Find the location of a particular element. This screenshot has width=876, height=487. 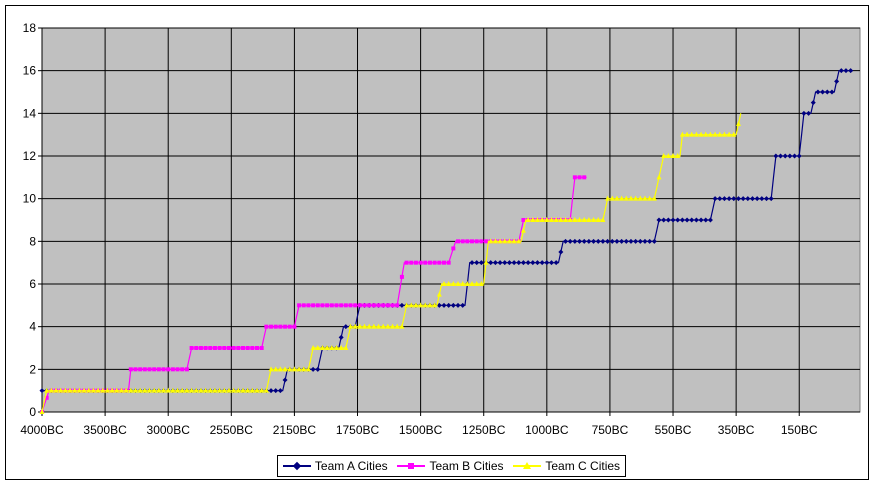

legend-label-team-a: Team A Cities is located at coordinates (351, 466).